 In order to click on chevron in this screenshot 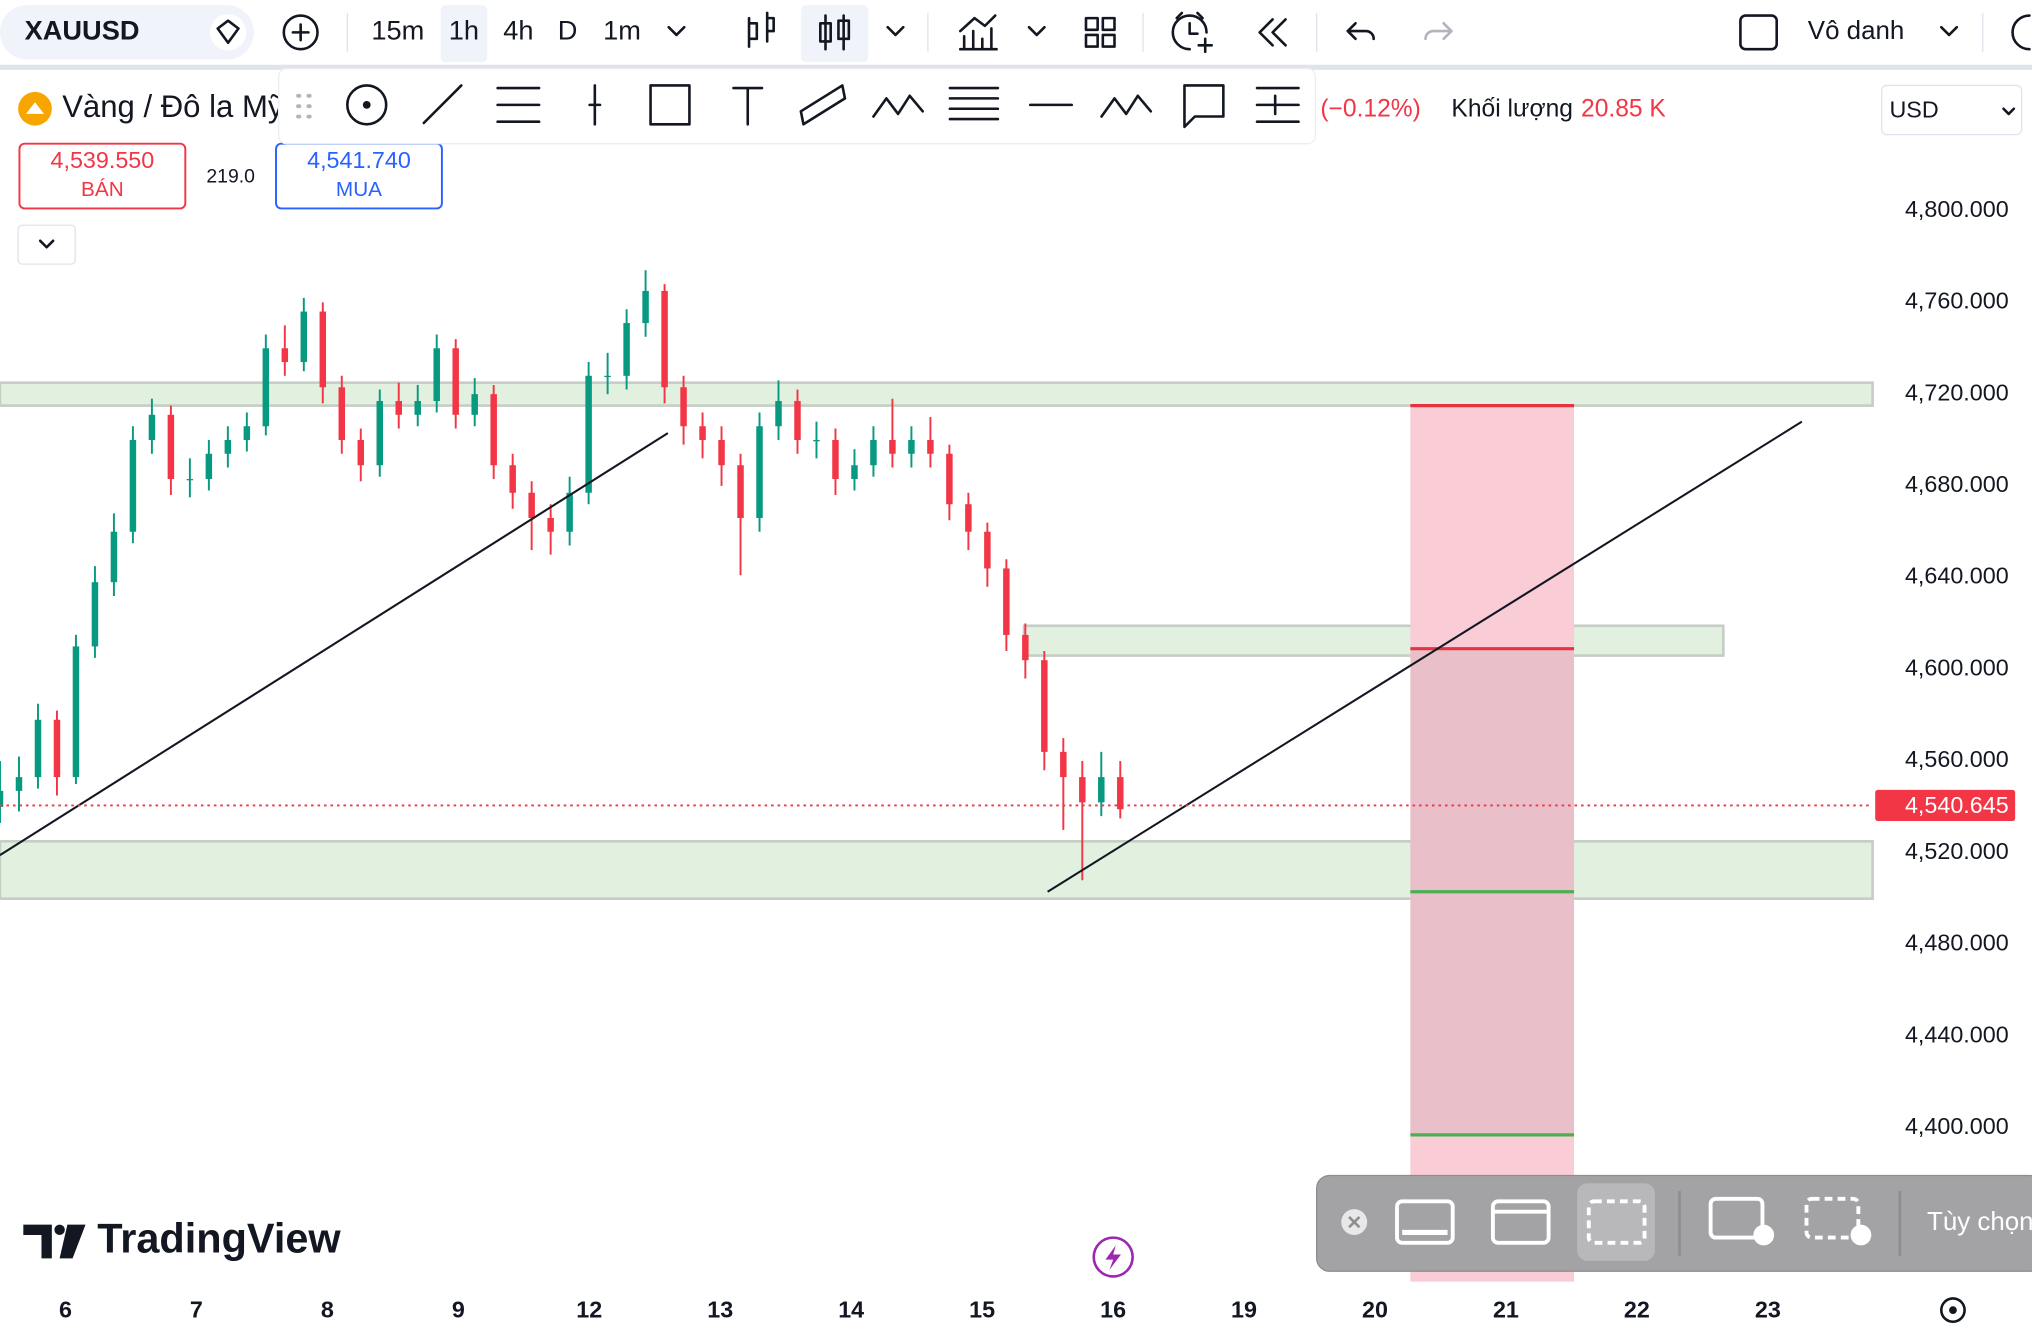, I will do `click(46, 244)`.